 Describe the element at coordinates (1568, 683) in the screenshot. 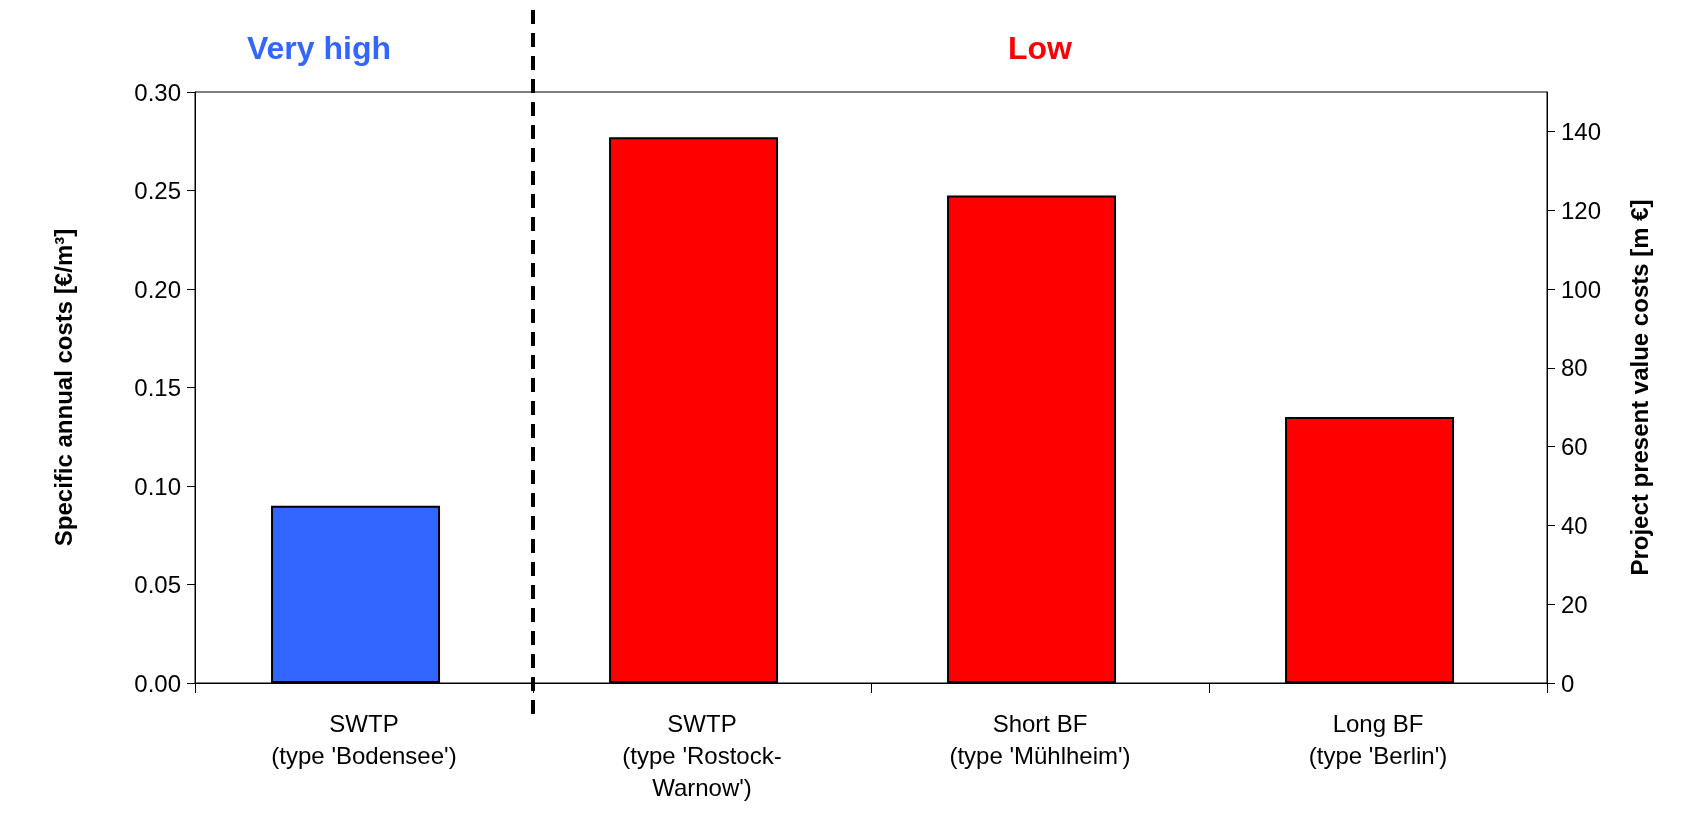

I see `y2-tick-label: 0` at that location.